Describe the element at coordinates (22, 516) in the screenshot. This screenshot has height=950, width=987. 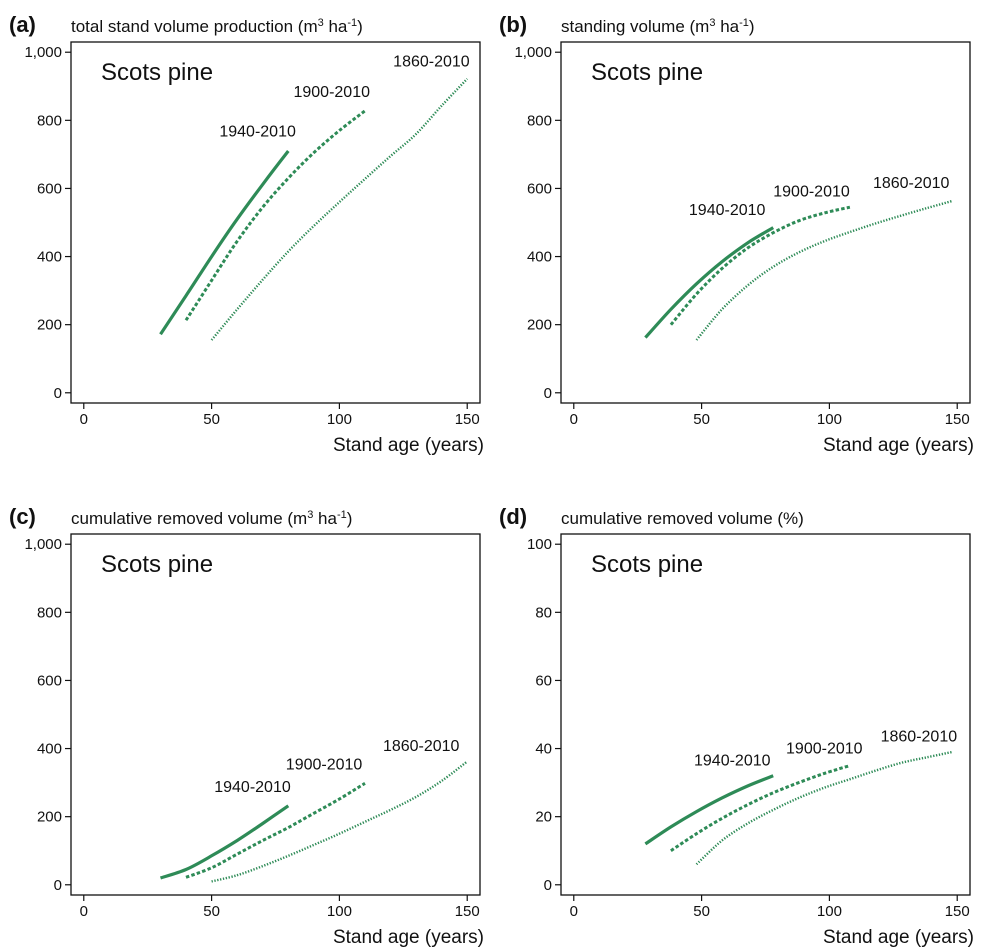
I see `panel-letter-c: (c)` at that location.